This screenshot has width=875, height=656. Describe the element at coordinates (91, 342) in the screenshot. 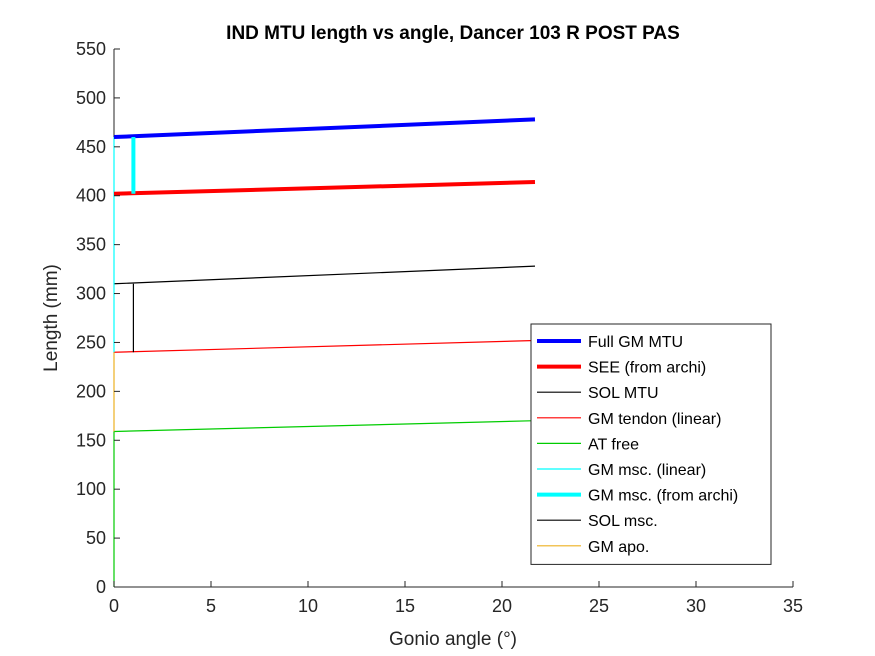

I see `y-tick-label: 250` at that location.